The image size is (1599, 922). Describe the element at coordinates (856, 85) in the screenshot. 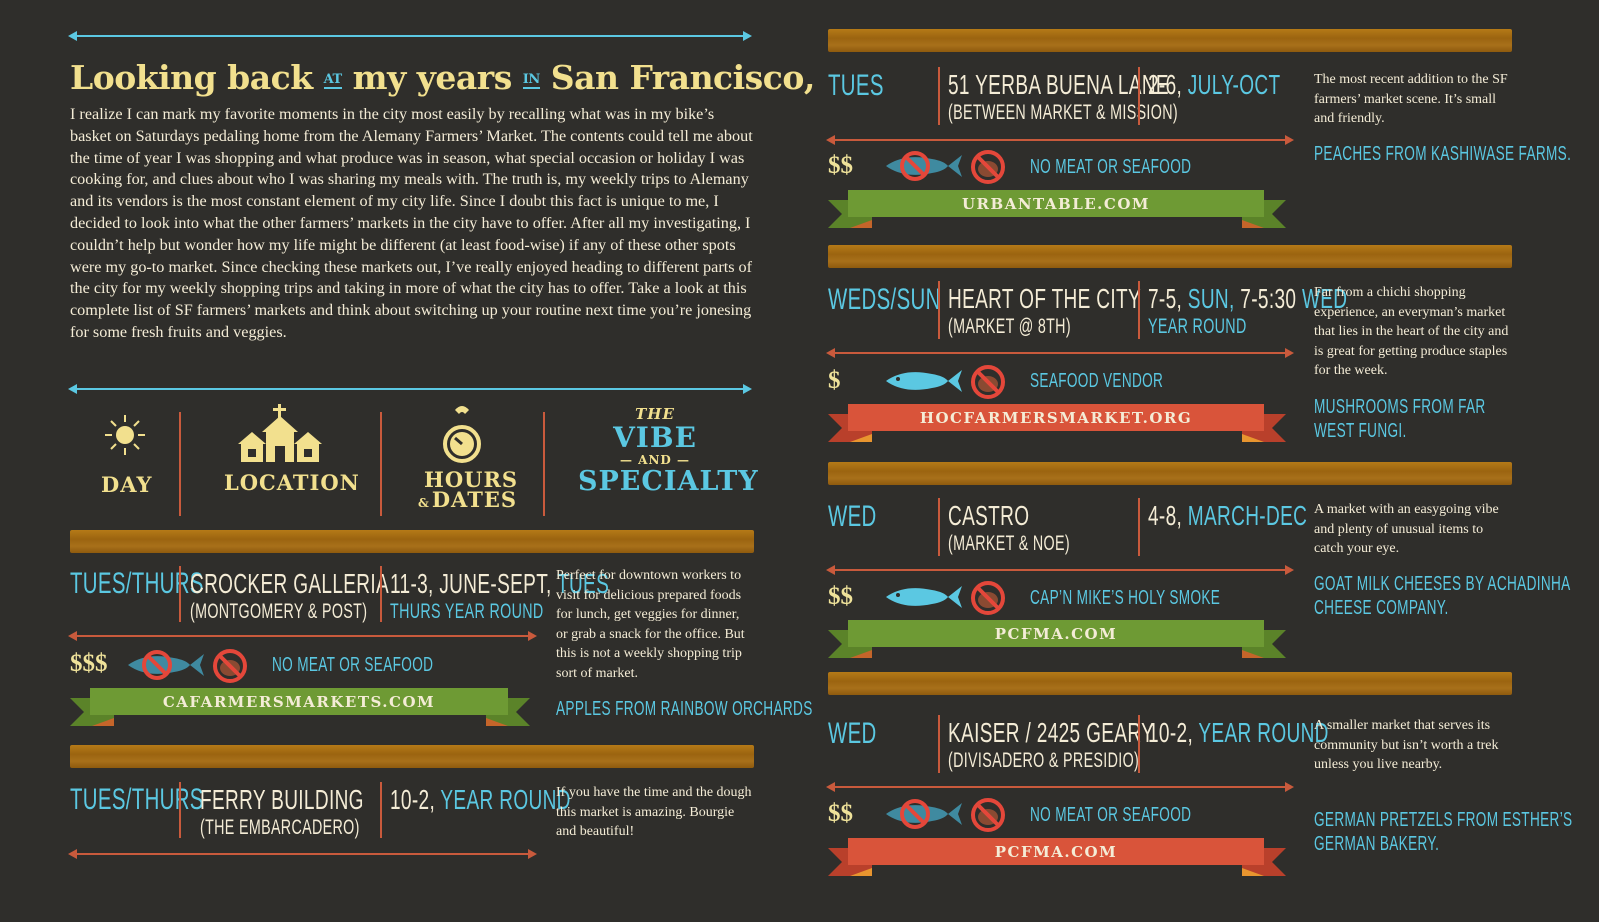

I see `market-3-day: TUES` at that location.